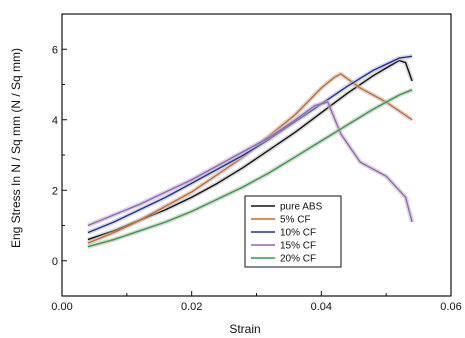 Image resolution: width=465 pixels, height=338 pixels. I want to click on legend-entry: 15% CF, so click(298, 246).